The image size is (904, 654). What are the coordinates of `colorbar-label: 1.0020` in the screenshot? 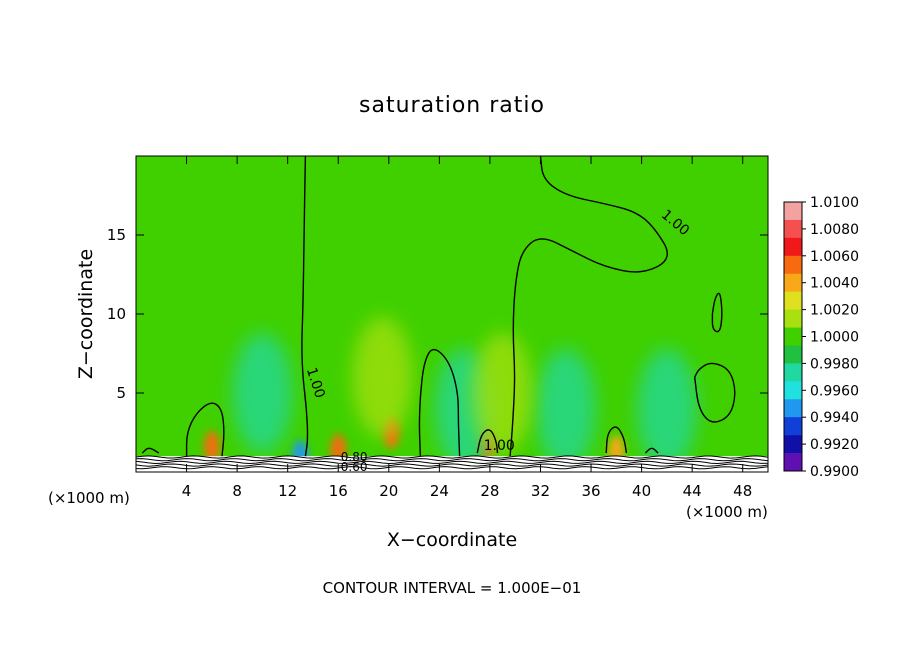 It's located at (834, 311).